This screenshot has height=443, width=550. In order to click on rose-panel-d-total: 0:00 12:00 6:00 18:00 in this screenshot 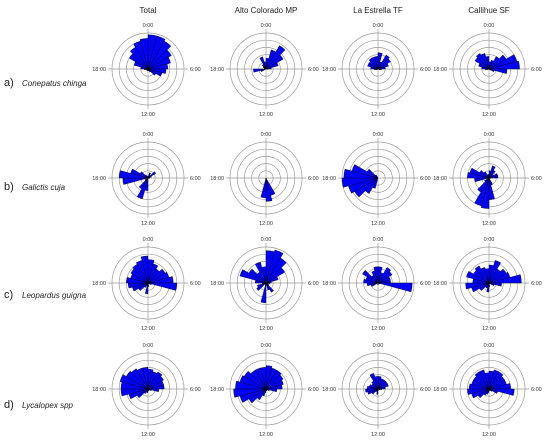, I will do `click(146, 390)`.